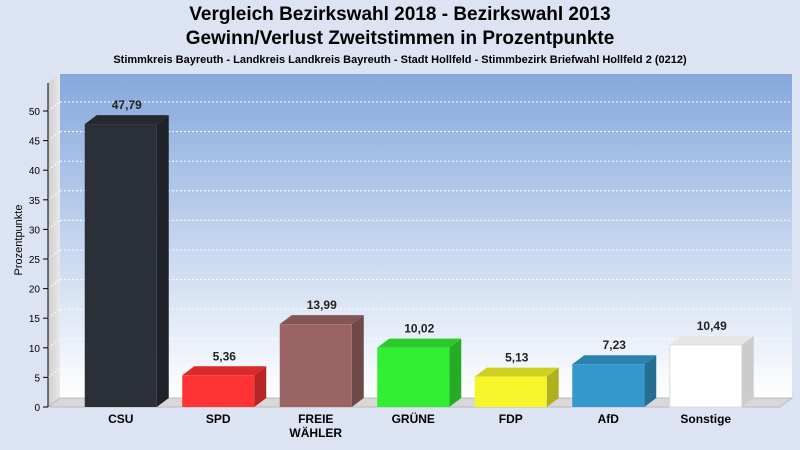 This screenshot has height=450, width=800. Describe the element at coordinates (315, 419) in the screenshot. I see `x-tick-label: FREIE` at that location.